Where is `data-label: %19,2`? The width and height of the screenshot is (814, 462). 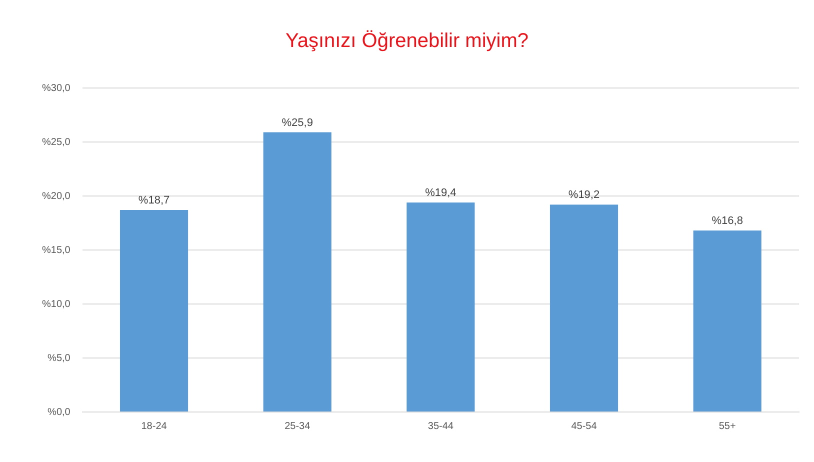
data-label: %19,2 is located at coordinates (584, 195).